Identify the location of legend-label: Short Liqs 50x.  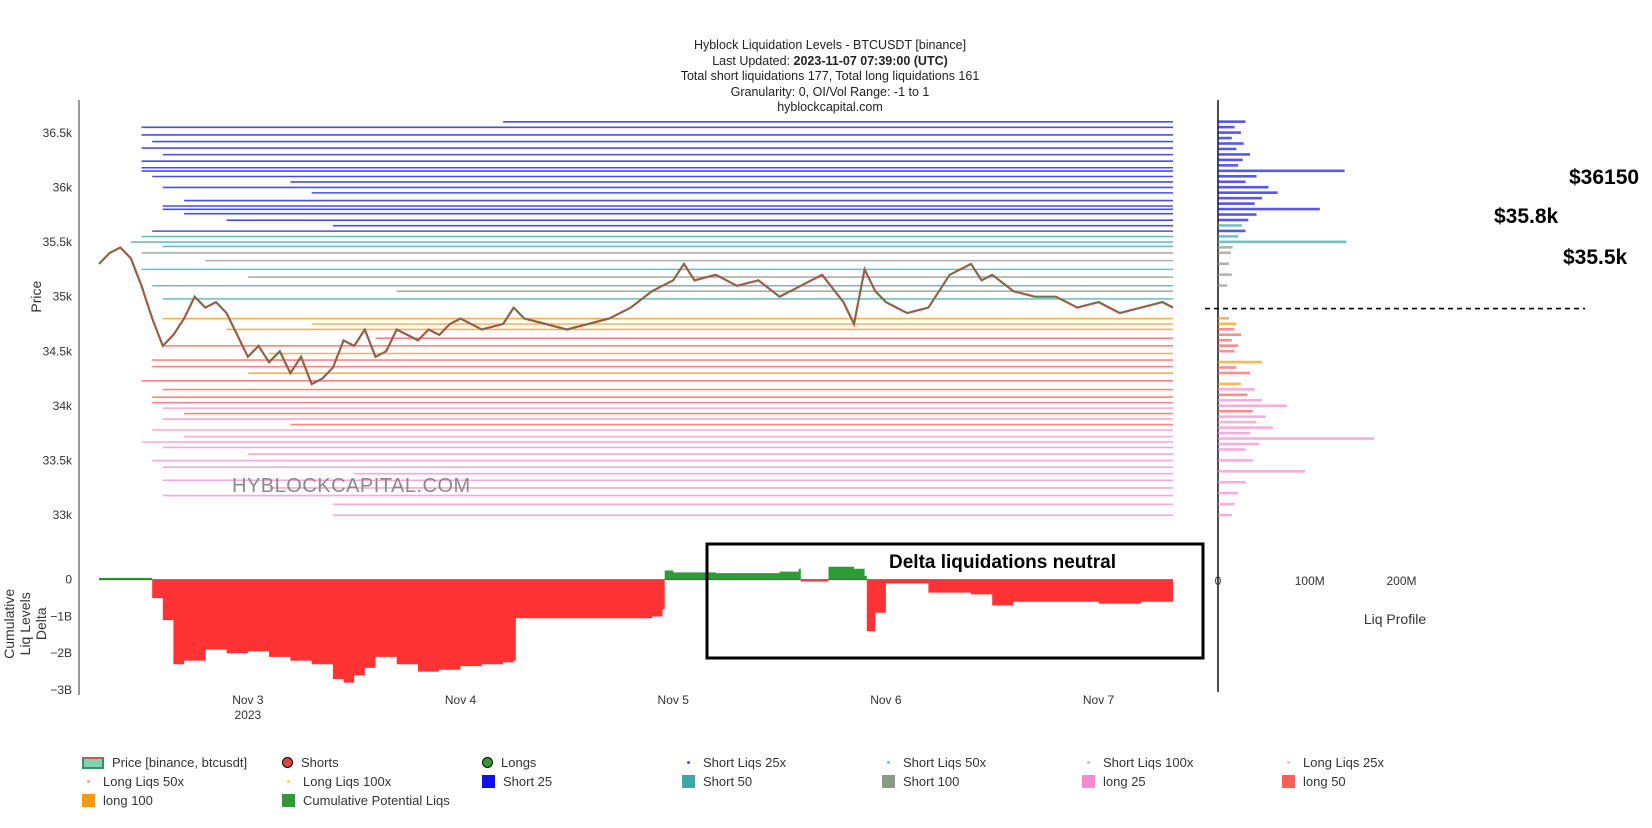
(945, 762).